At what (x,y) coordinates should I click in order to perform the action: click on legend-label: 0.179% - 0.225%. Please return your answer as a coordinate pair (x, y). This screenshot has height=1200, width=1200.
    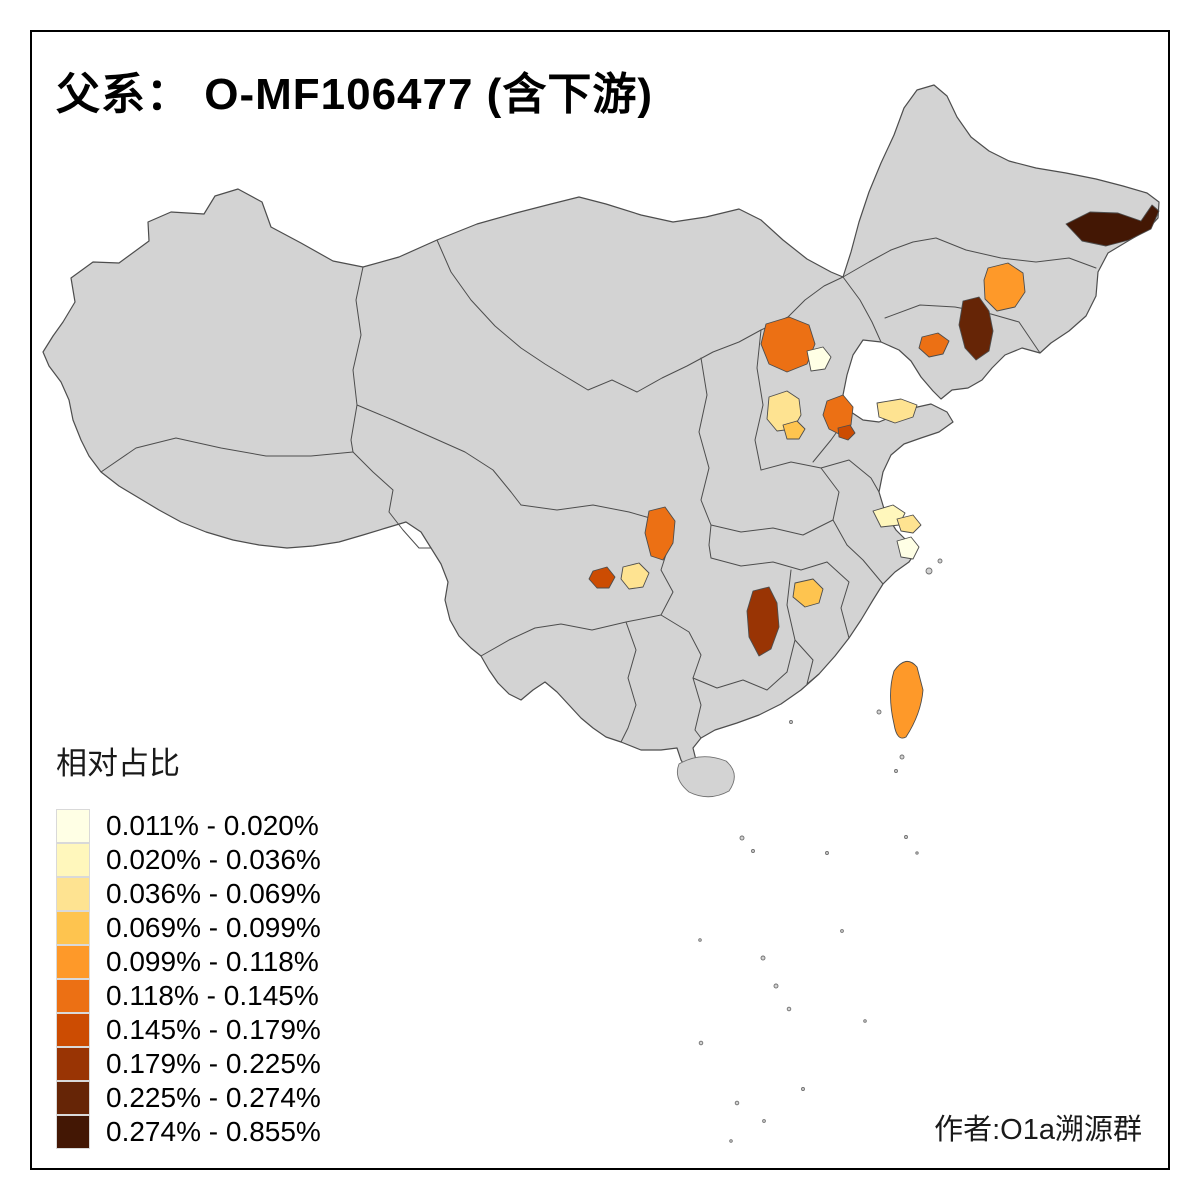
    Looking at the image, I should click on (213, 1063).